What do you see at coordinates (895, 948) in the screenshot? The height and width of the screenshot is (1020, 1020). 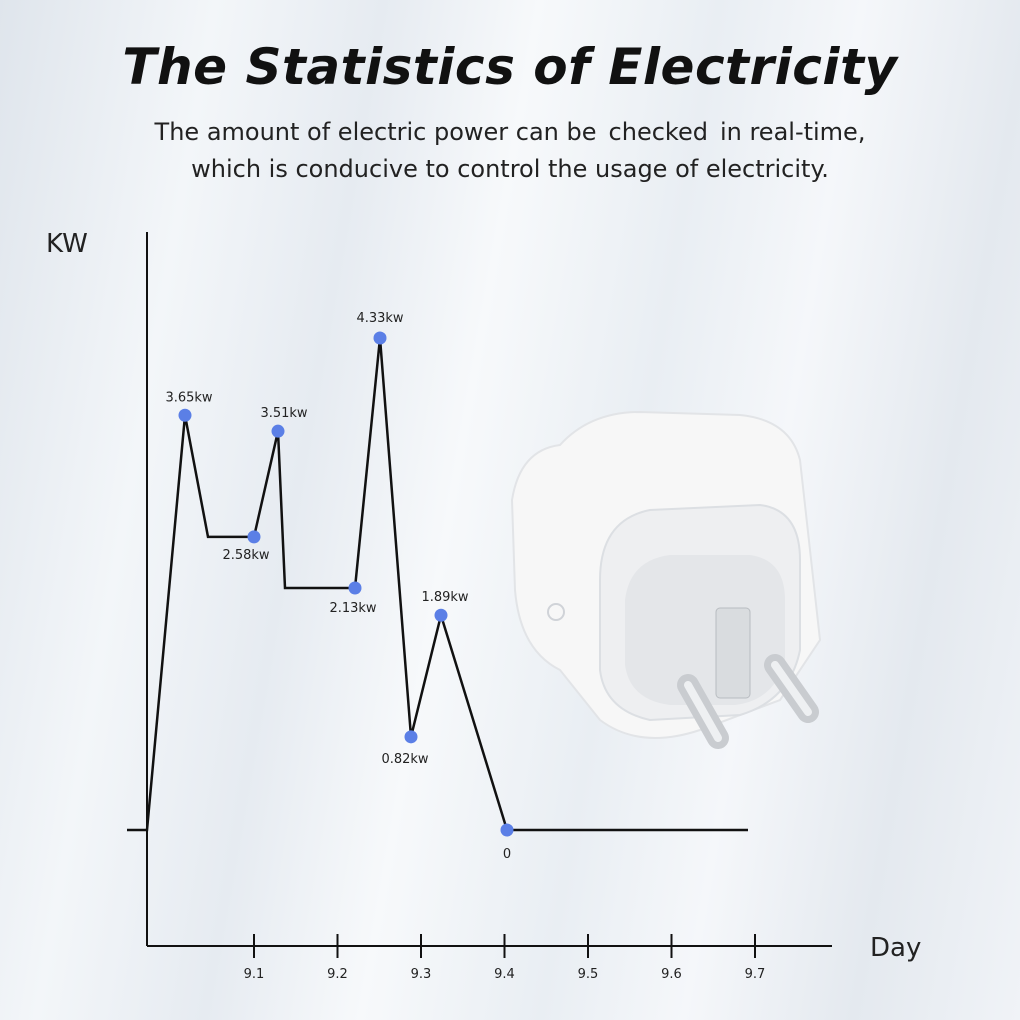 I see `x-axis-label: Day` at bounding box center [895, 948].